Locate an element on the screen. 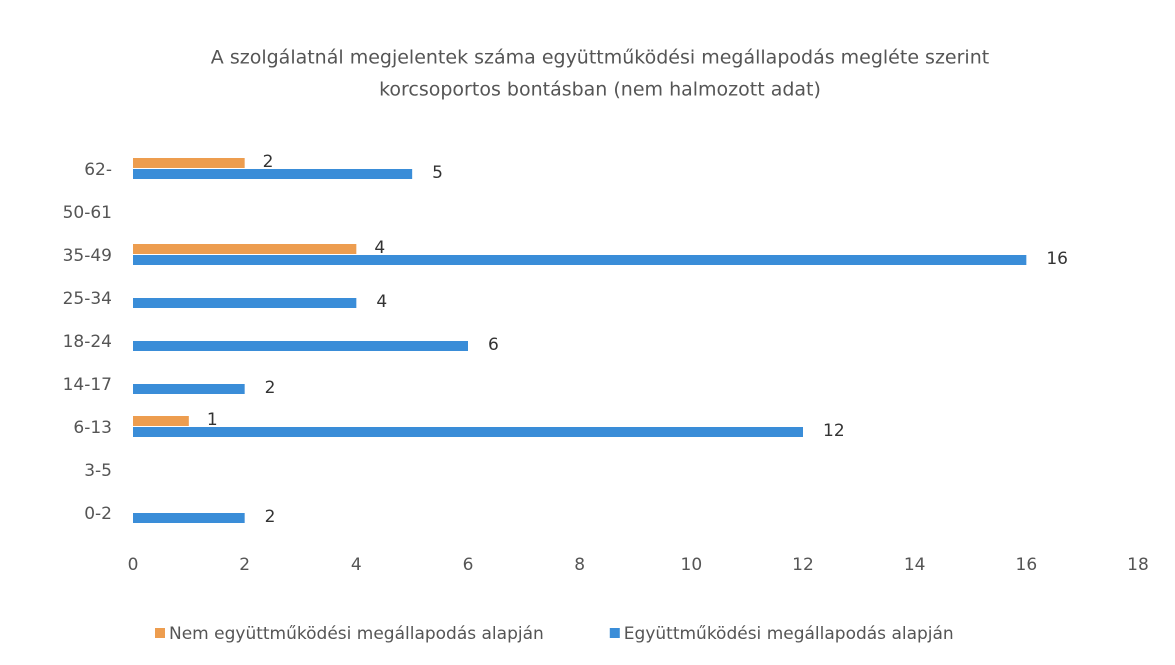 This screenshot has height=665, width=1175. y-tick-label: 50-61 is located at coordinates (87, 213).